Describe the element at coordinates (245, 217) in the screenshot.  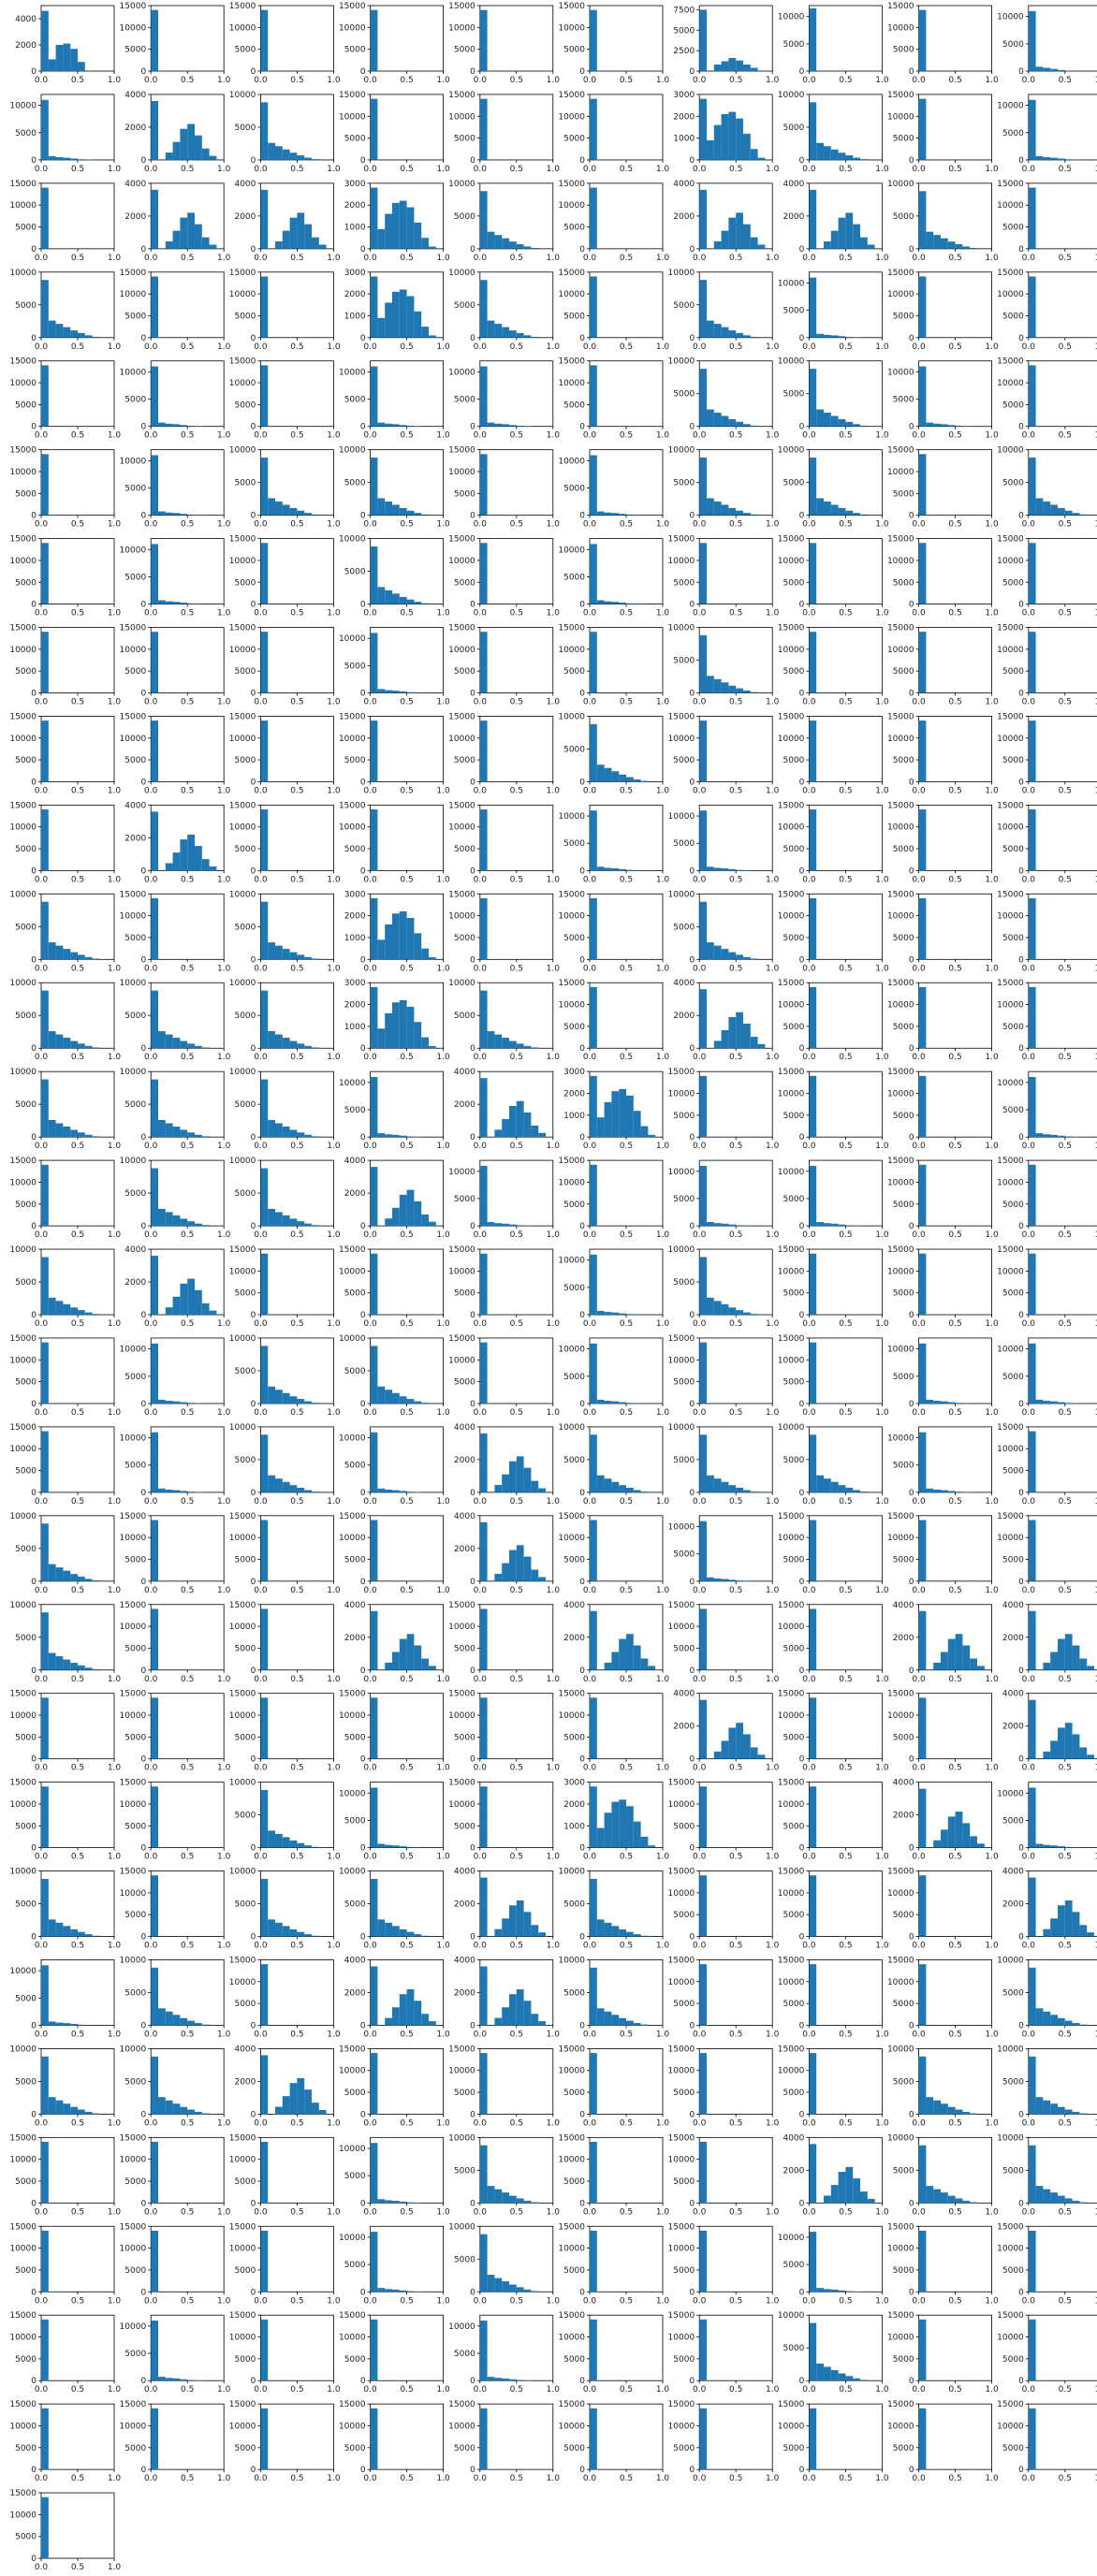
I see `y-tick-label: 2000` at that location.